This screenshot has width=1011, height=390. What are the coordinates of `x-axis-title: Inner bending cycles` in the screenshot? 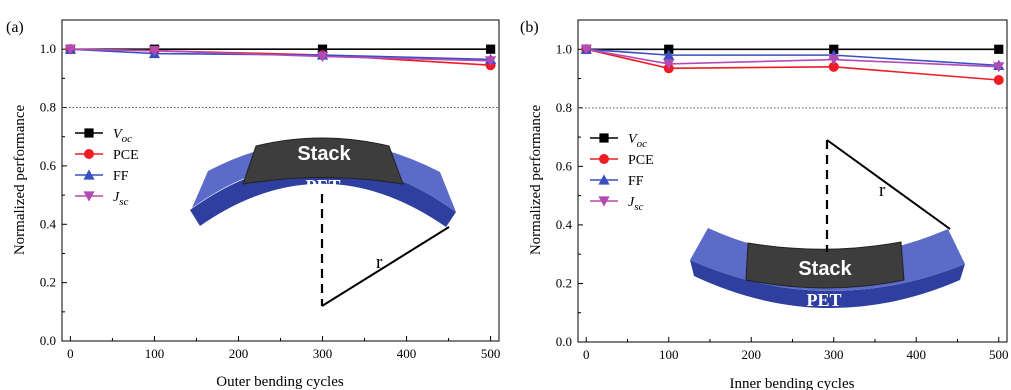 It's located at (792, 383).